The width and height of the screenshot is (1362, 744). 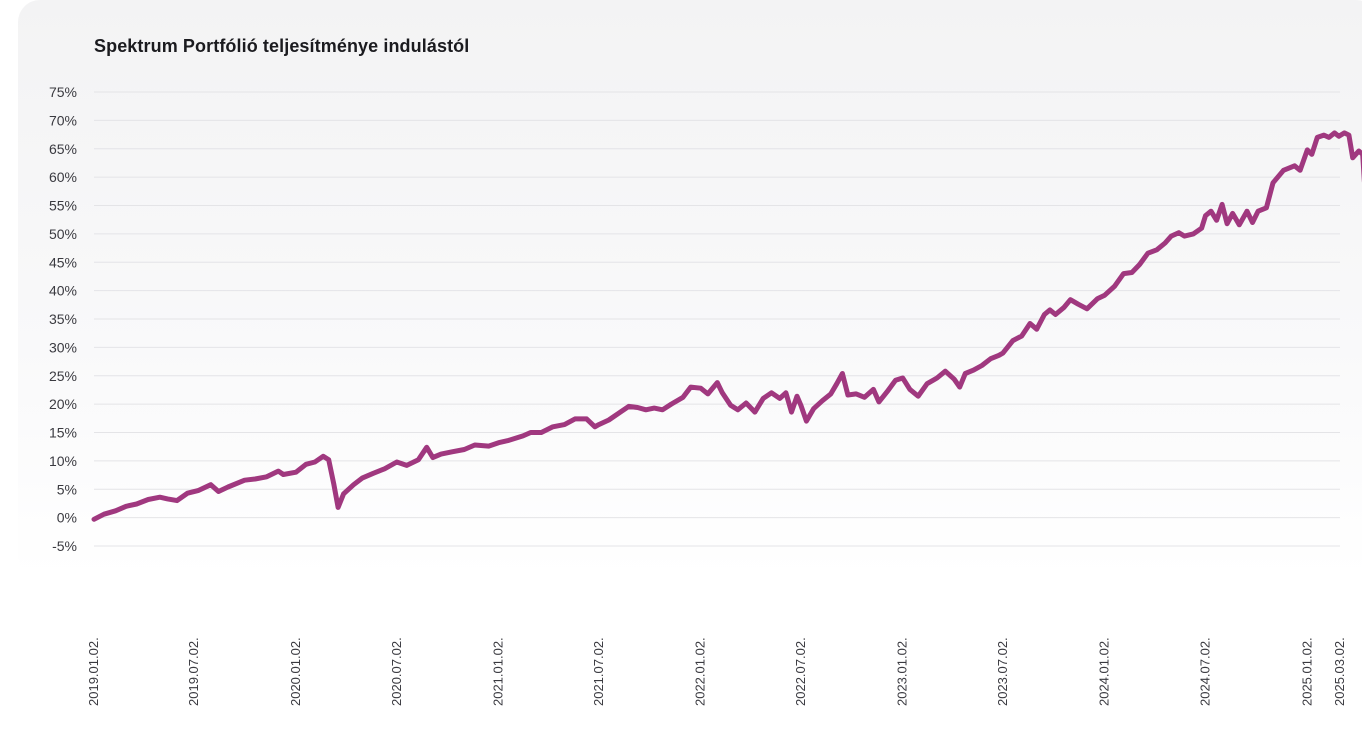 What do you see at coordinates (67, 518) in the screenshot?
I see `y-tick-label: 0%` at bounding box center [67, 518].